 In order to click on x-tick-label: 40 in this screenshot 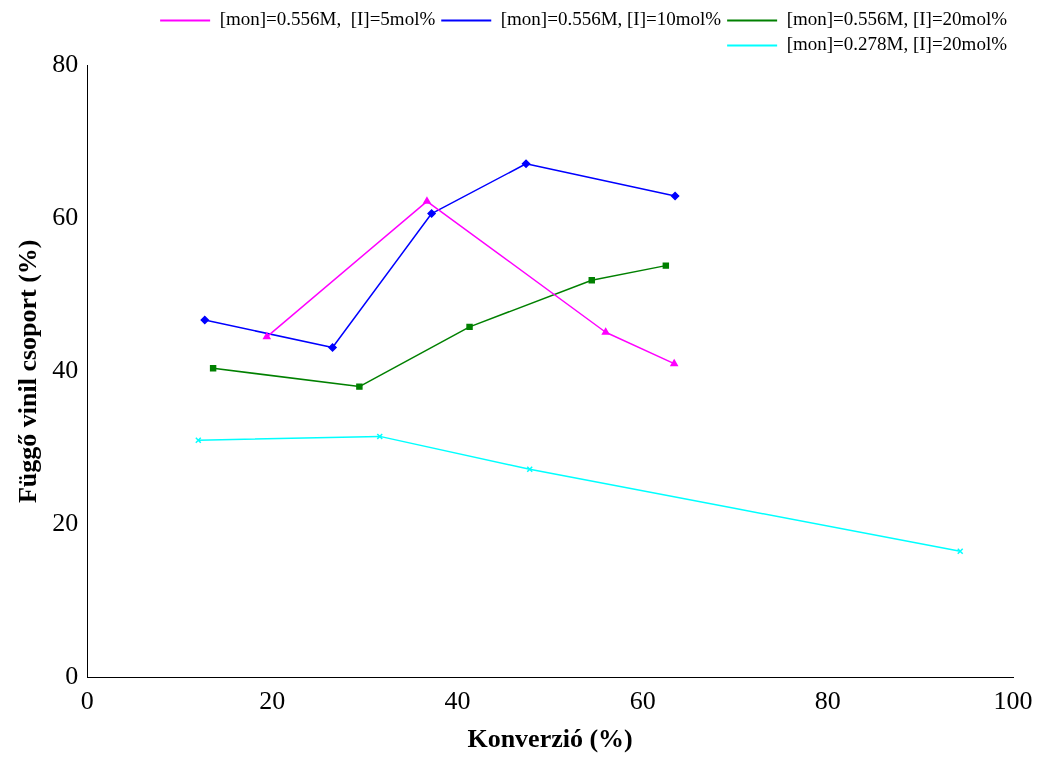, I will do `click(457, 701)`.